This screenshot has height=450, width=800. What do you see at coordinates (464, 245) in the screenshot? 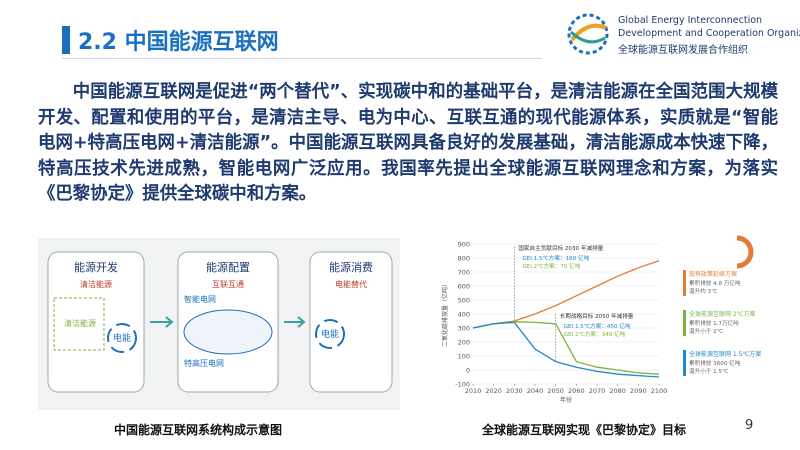
I see `y-tick-label: 900` at bounding box center [464, 245].